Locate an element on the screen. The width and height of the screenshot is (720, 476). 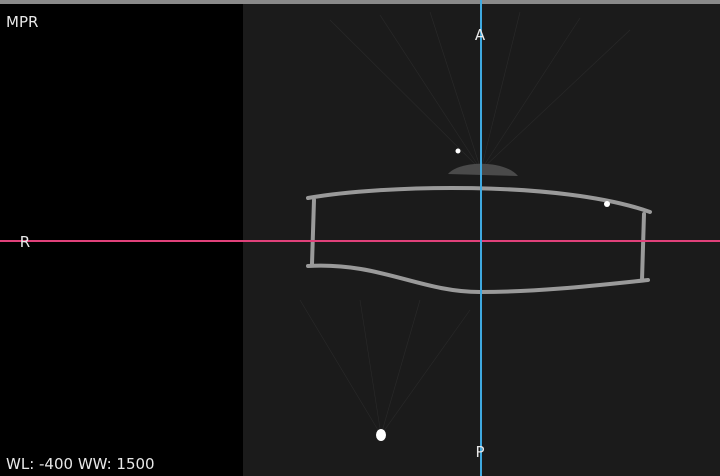
orientation-label: A is located at coordinates (480, 35).